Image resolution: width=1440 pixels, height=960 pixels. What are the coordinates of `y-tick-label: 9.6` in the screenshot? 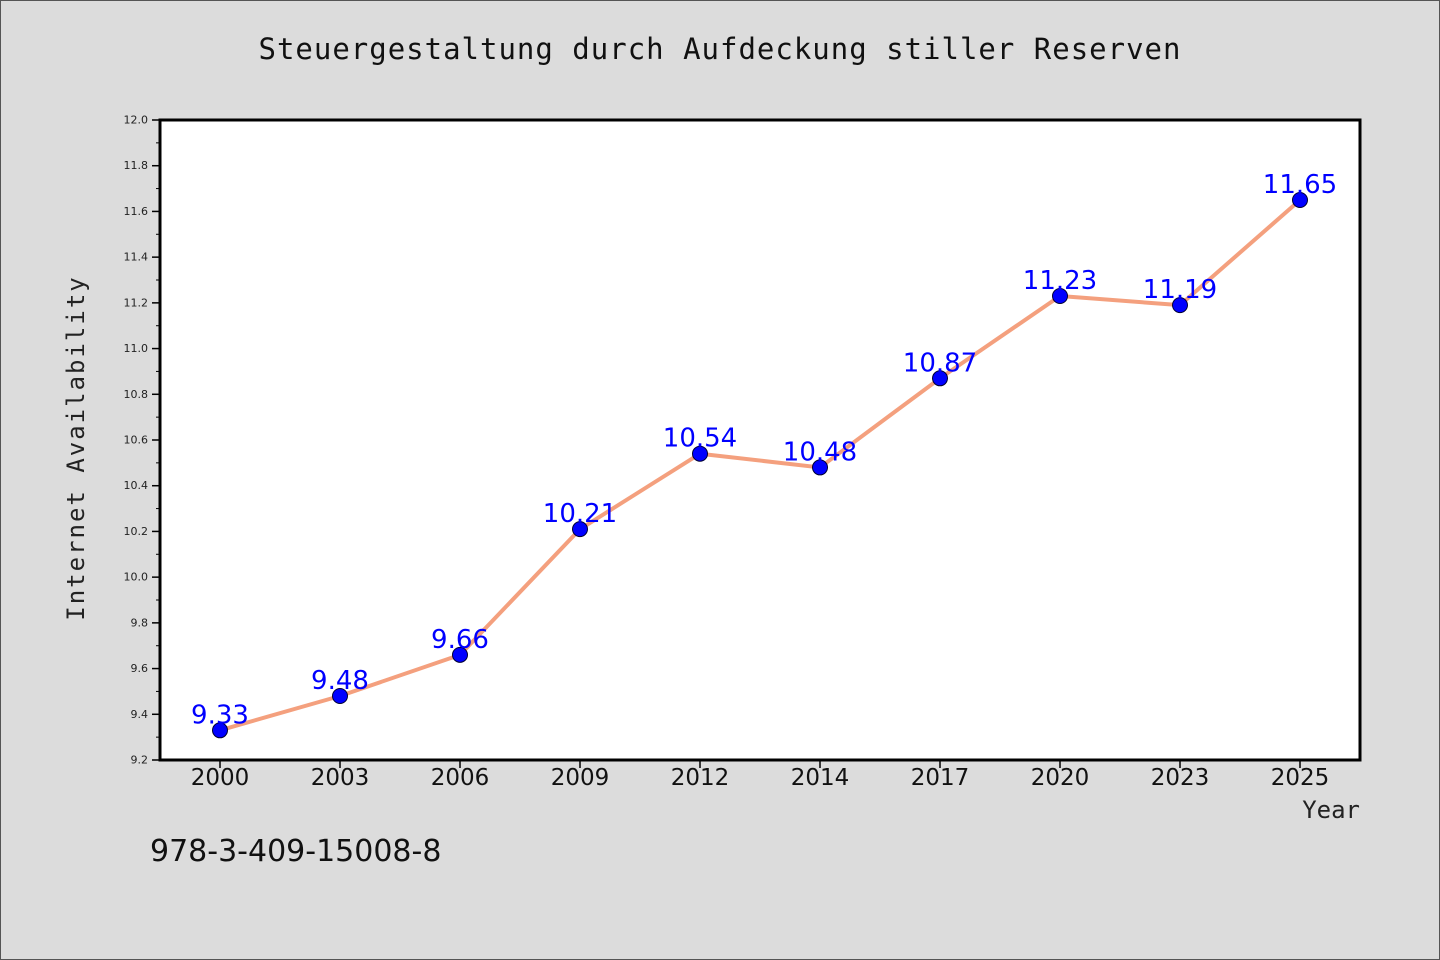 It's located at (140, 668).